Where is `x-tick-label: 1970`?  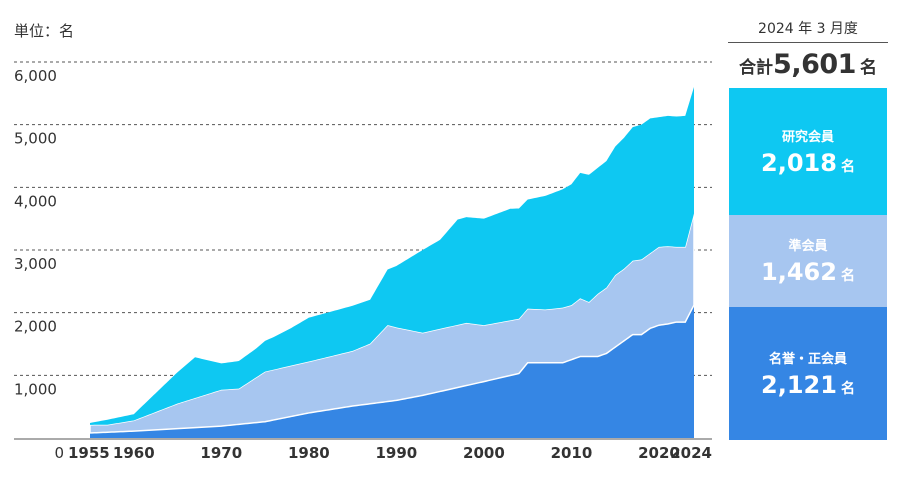
x-tick-label: 1970 is located at coordinates (221, 453).